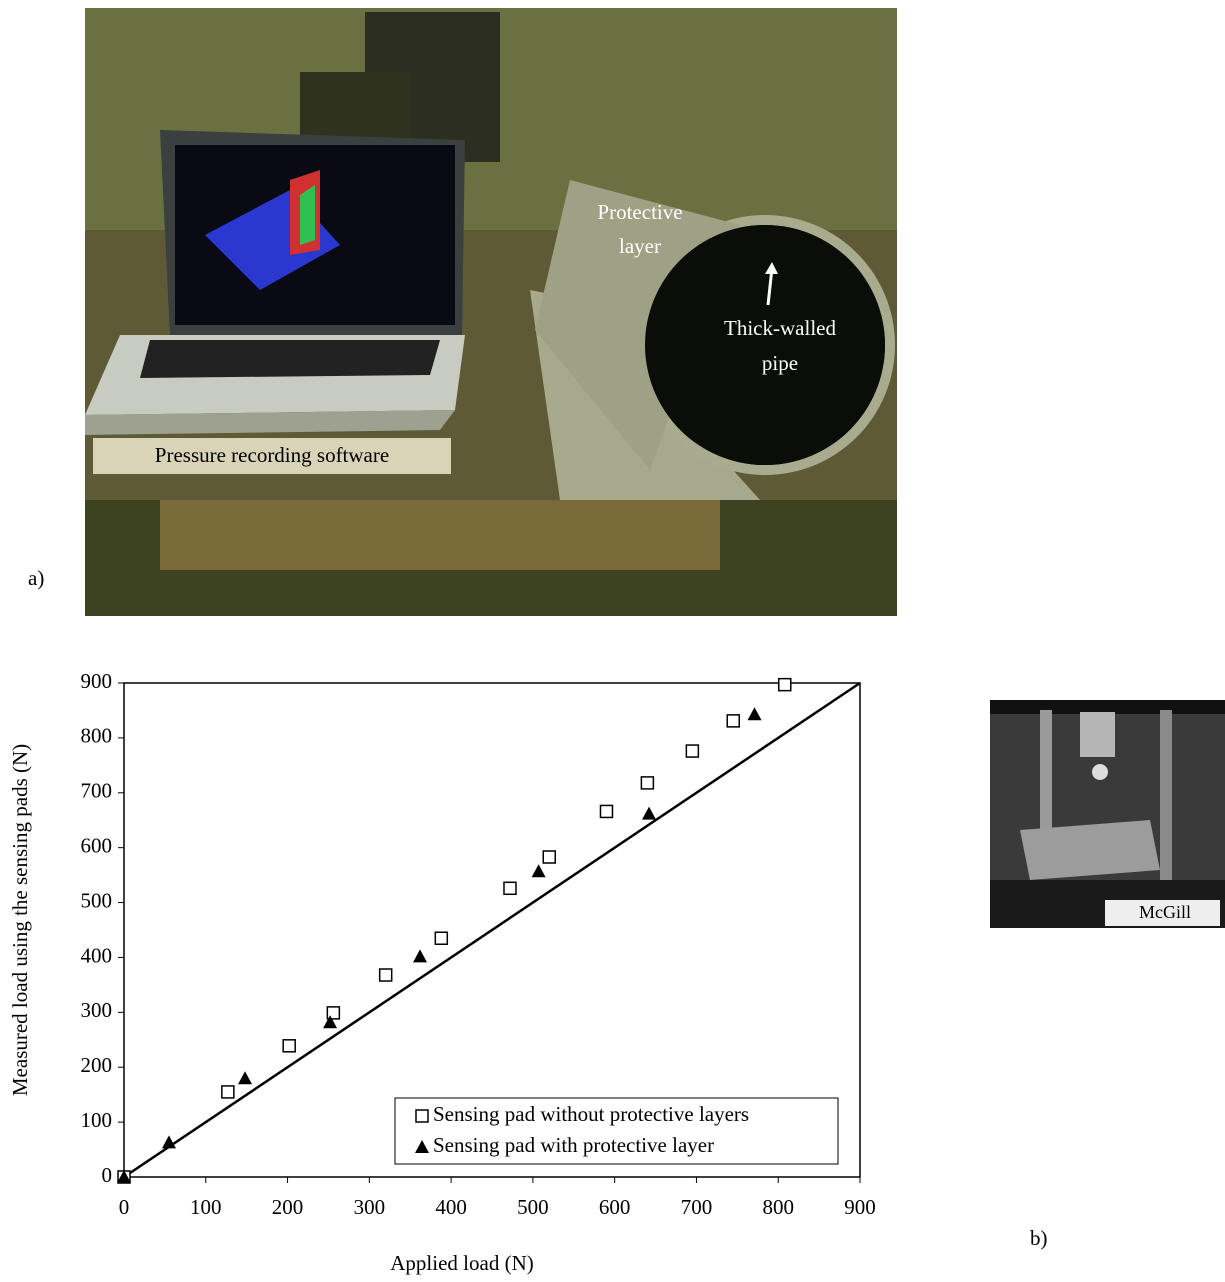 This screenshot has height=1282, width=1225. I want to click on annotation: Thick-walled, so click(780, 328).